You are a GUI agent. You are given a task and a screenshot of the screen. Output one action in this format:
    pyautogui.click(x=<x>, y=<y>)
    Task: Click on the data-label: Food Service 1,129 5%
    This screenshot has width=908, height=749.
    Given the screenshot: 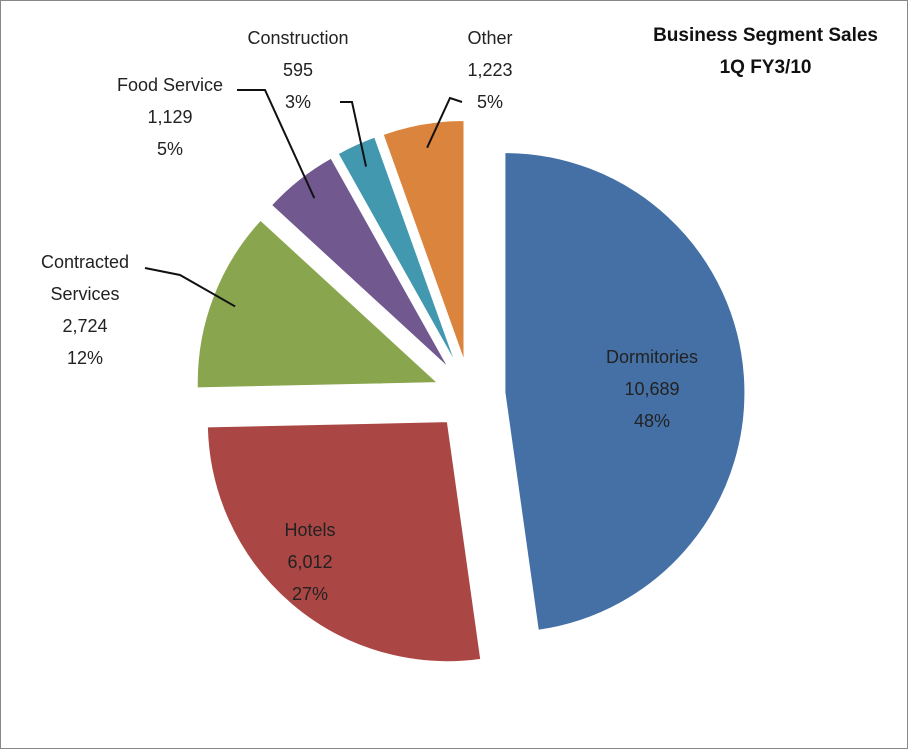 What is the action you would take?
    pyautogui.click(x=170, y=117)
    